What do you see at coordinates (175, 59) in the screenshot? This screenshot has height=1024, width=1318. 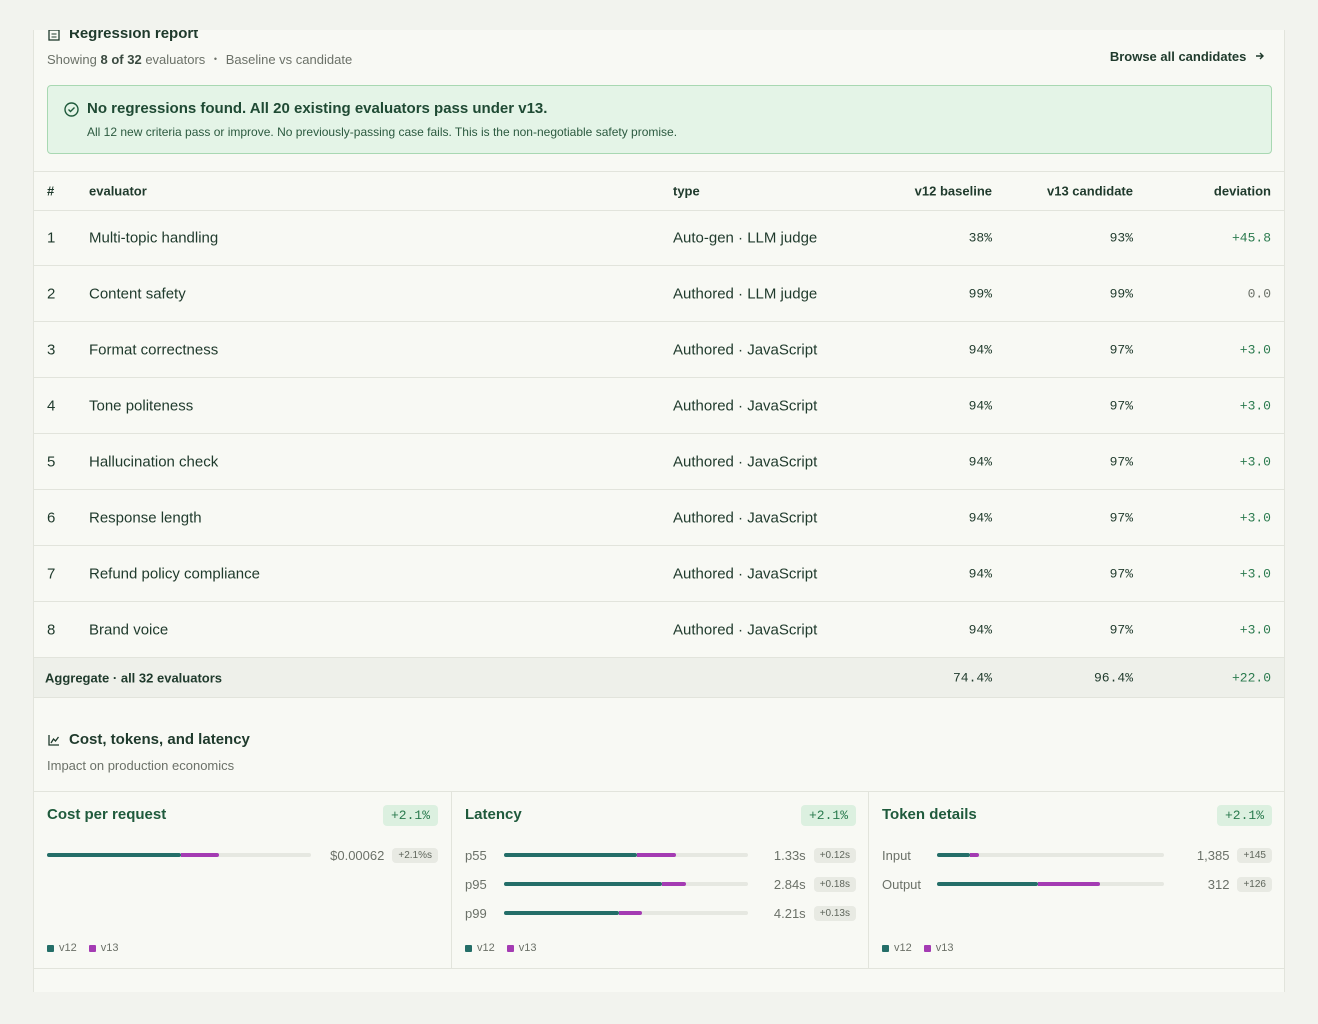 I see `evaluators: evaluators` at bounding box center [175, 59].